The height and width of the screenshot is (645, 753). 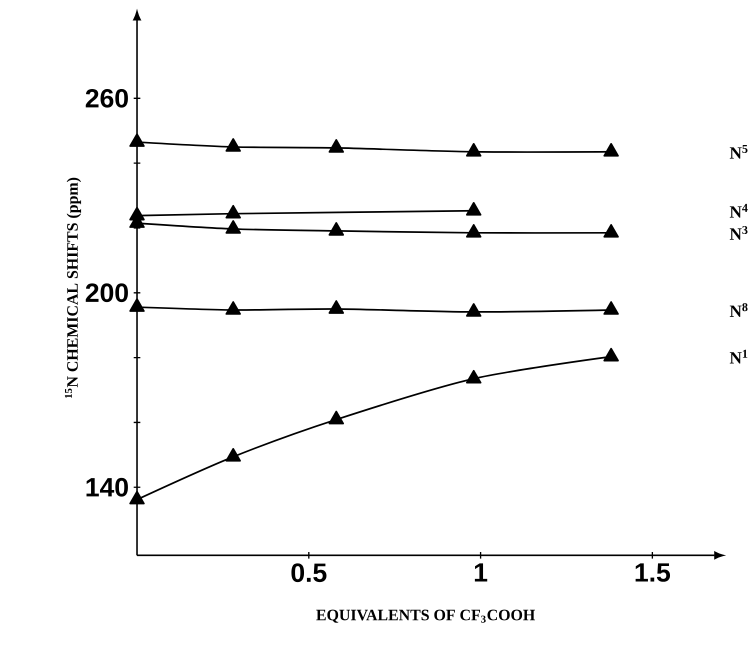 What do you see at coordinates (308, 572) in the screenshot?
I see `x-tick-label: 0.5` at bounding box center [308, 572].